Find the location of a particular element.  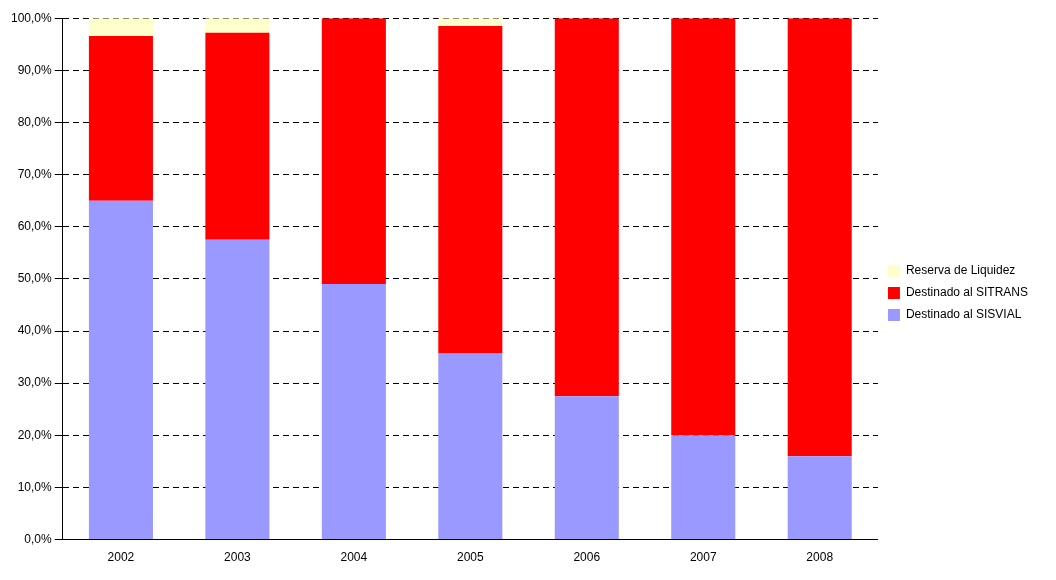

y-tick-label: 100,0% is located at coordinates (32, 17).